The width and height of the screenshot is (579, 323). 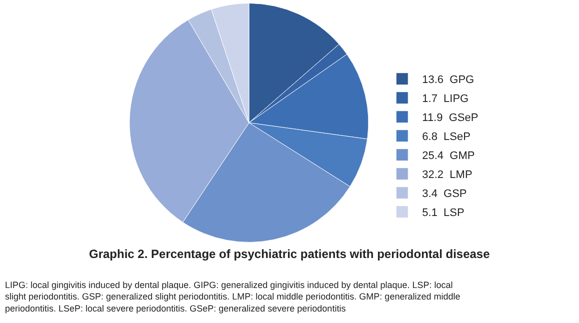 What do you see at coordinates (447, 175) in the screenshot?
I see `legend-label: 32.2 LMP` at bounding box center [447, 175].